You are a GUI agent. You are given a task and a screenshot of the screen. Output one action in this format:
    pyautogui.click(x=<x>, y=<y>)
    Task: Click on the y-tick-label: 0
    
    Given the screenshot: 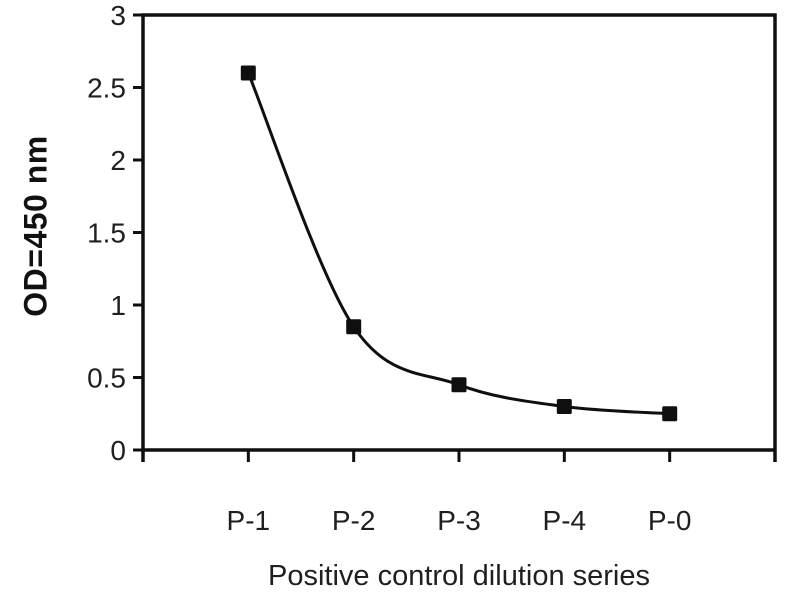 What is the action you would take?
    pyautogui.click(x=118, y=450)
    